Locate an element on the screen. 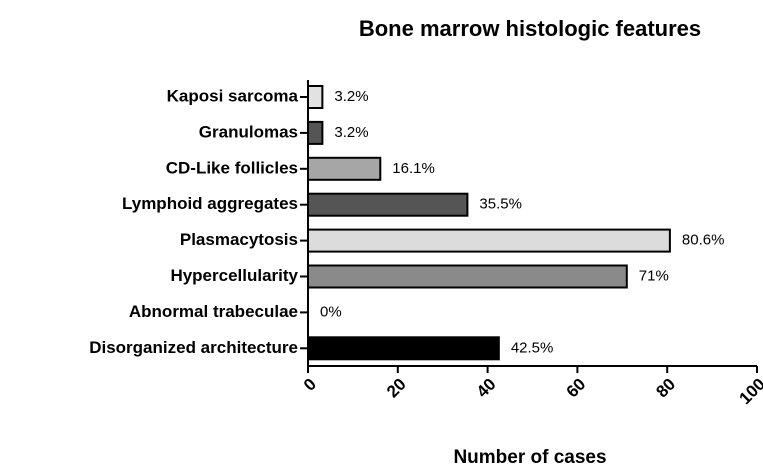 The height and width of the screenshot is (472, 763). x-tick-label: 0 is located at coordinates (310, 385).